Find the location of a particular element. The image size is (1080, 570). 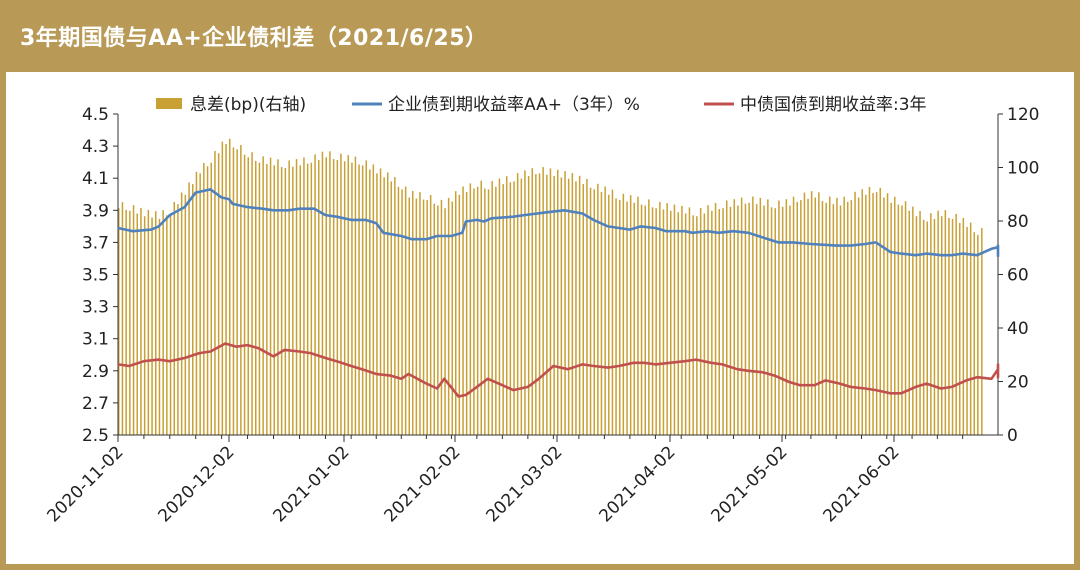

right-tick-label: 60 is located at coordinates (1018, 276).